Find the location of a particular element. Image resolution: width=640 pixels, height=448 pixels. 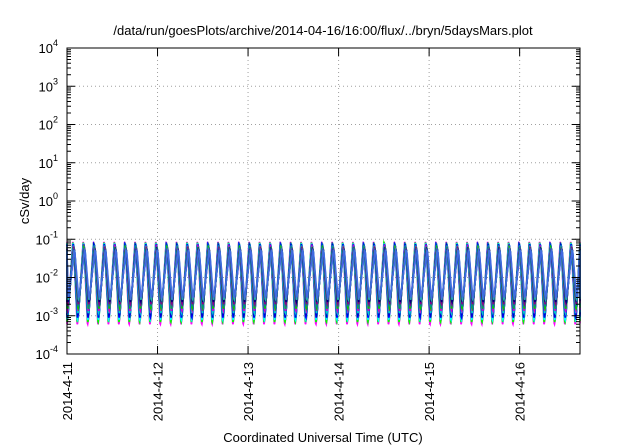

y-tick-label: 10⁻² is located at coordinates (47, 277).